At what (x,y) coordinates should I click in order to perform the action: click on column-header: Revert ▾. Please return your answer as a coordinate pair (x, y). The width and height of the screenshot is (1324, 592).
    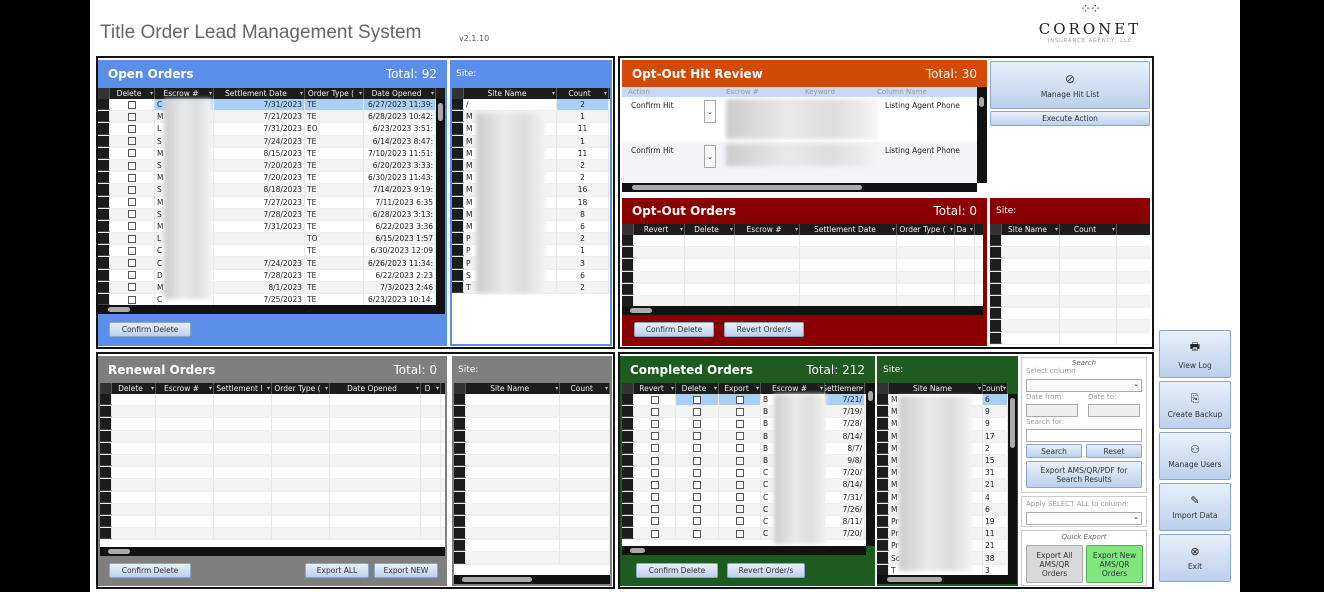
    Looking at the image, I should click on (659, 229).